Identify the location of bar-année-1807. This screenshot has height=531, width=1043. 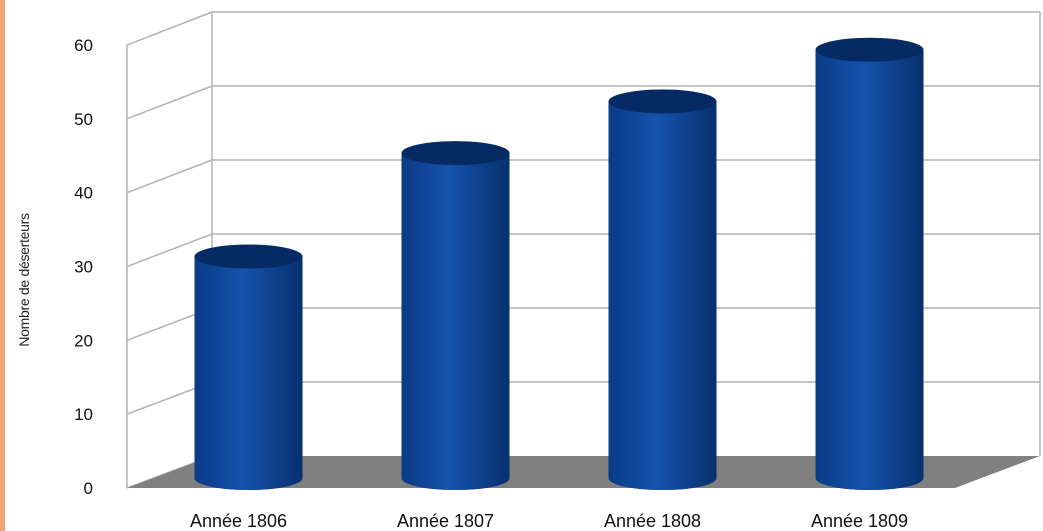
(455, 315).